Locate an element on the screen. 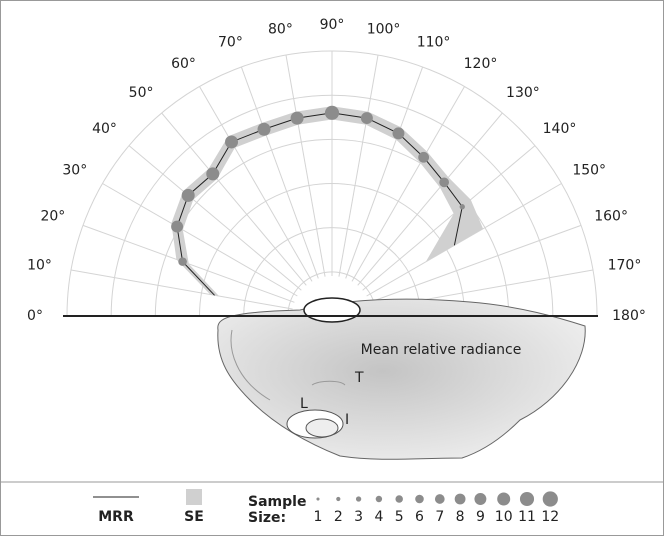 This screenshot has height=536, width=664. angle-tick-label: 0° is located at coordinates (35, 316).